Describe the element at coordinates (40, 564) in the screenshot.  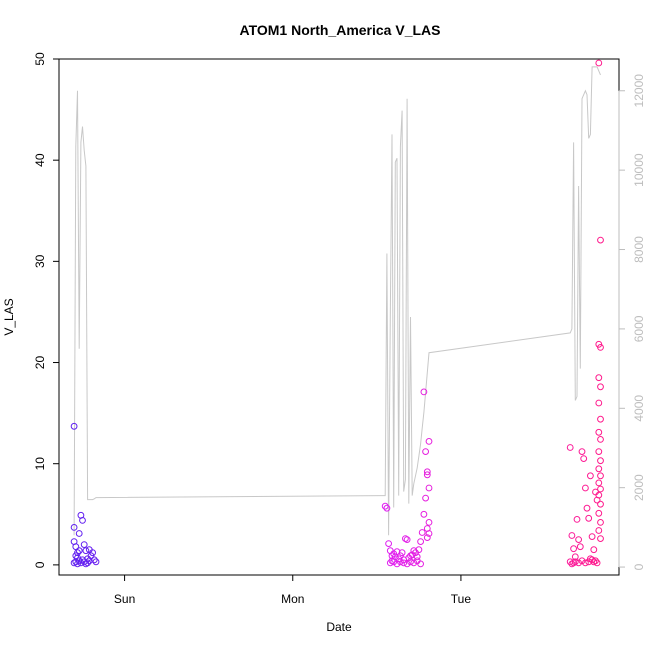
I see `y-tick-label: 0` at that location.